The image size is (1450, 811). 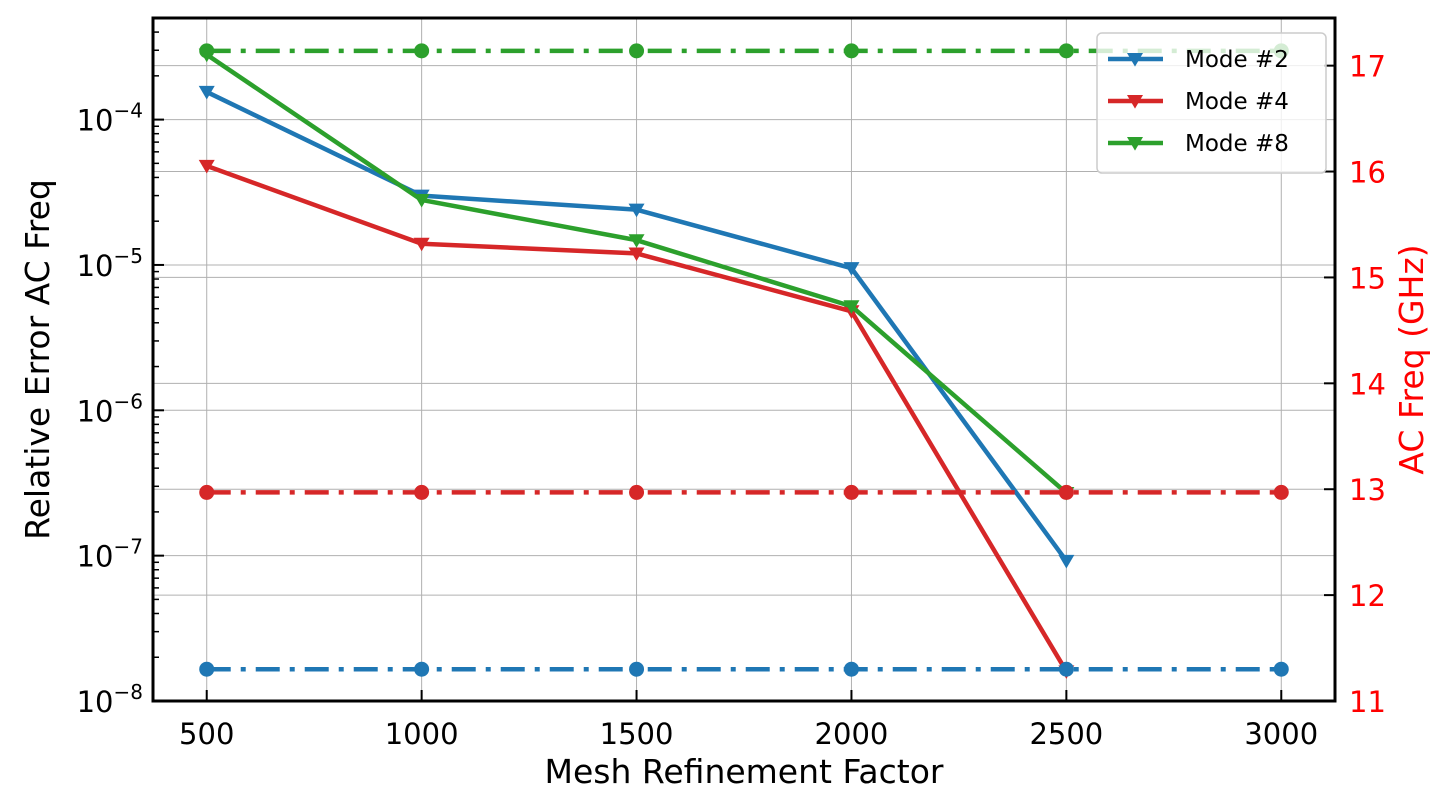 I want to click on y2-tick-label: 14, so click(x=1367, y=384).